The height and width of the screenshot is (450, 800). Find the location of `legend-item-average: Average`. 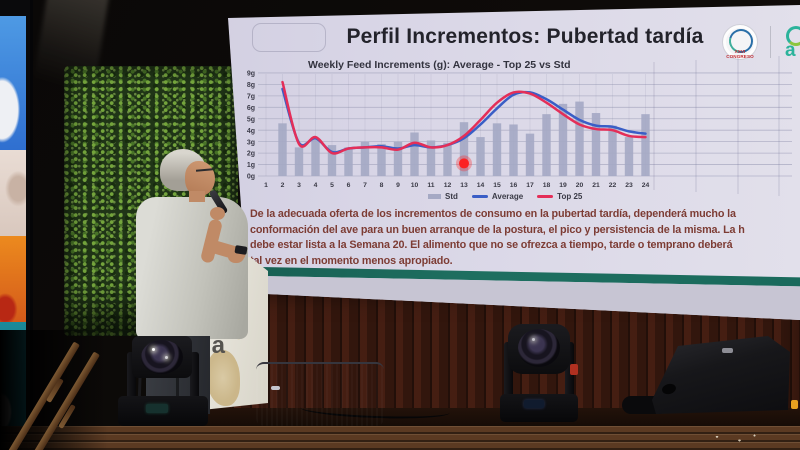

legend-item-average: Average is located at coordinates (497, 196).